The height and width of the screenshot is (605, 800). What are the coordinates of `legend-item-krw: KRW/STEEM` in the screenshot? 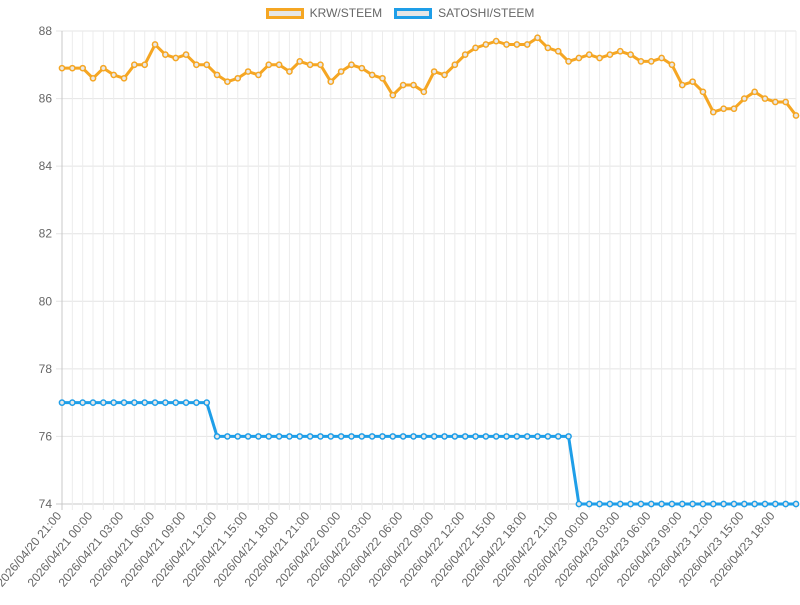 It's located at (323, 13).